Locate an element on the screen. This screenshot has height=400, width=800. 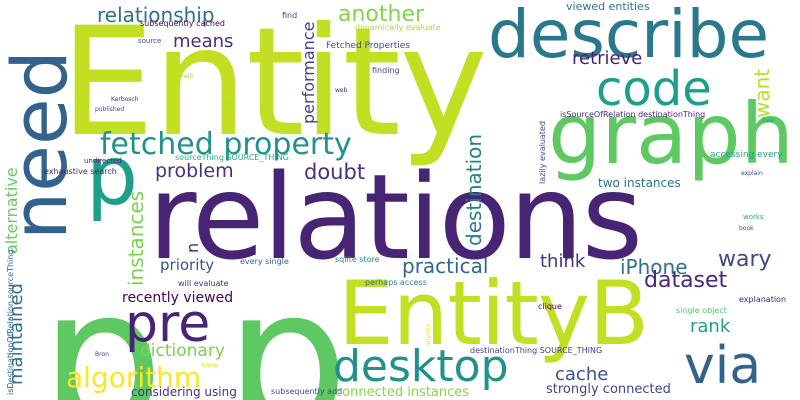
word-published: published is located at coordinates (110, 109).